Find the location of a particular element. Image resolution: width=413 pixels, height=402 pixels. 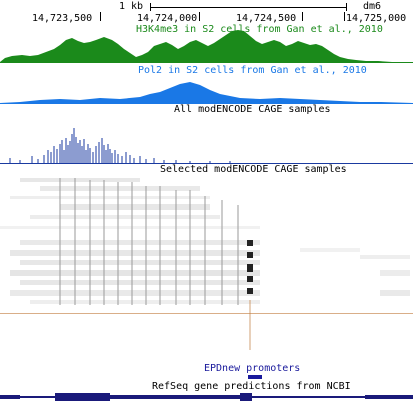

ruler-position-3: 14,724,500 is located at coordinates (266, 18).